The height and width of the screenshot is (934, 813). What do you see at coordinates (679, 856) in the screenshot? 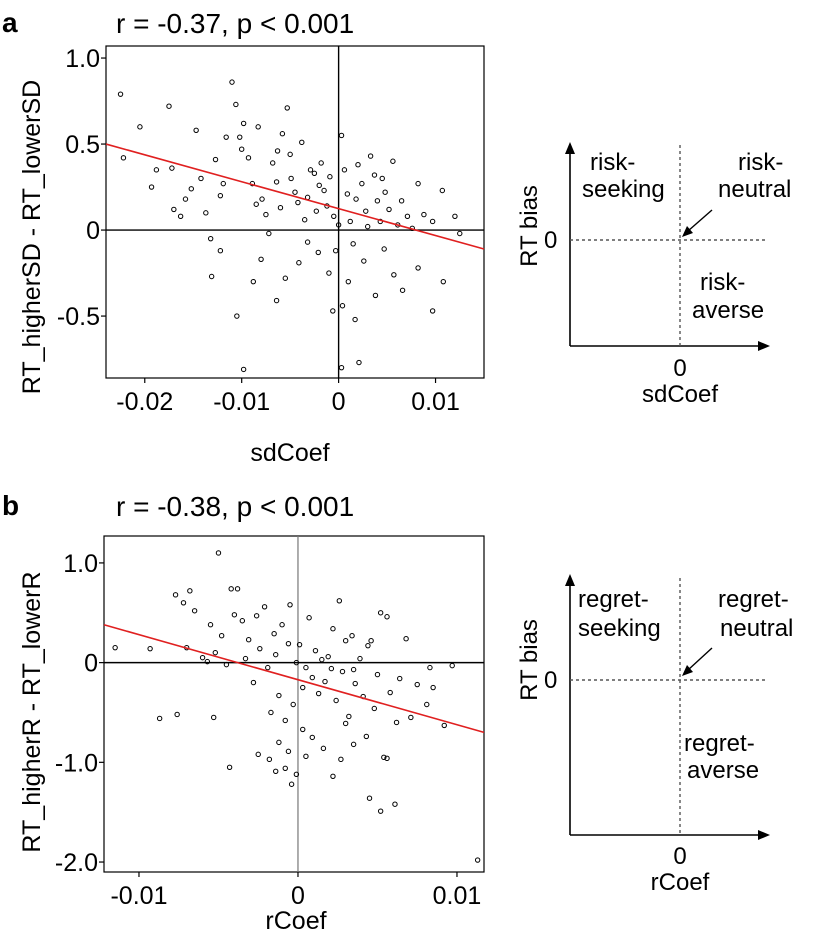
I see `diagram-b-x-zero: 0` at bounding box center [679, 856].